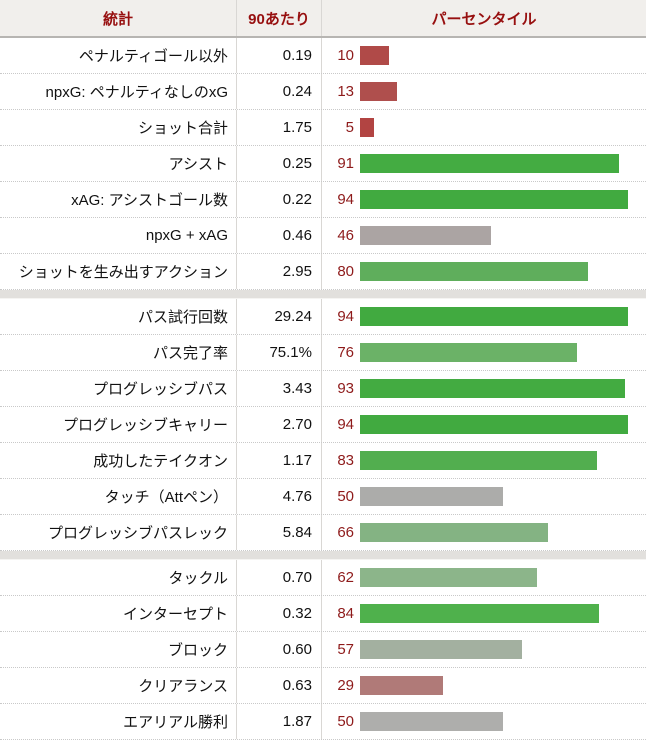 This screenshot has height=740, width=646. I want to click on per90-value: 0.46, so click(279, 235).